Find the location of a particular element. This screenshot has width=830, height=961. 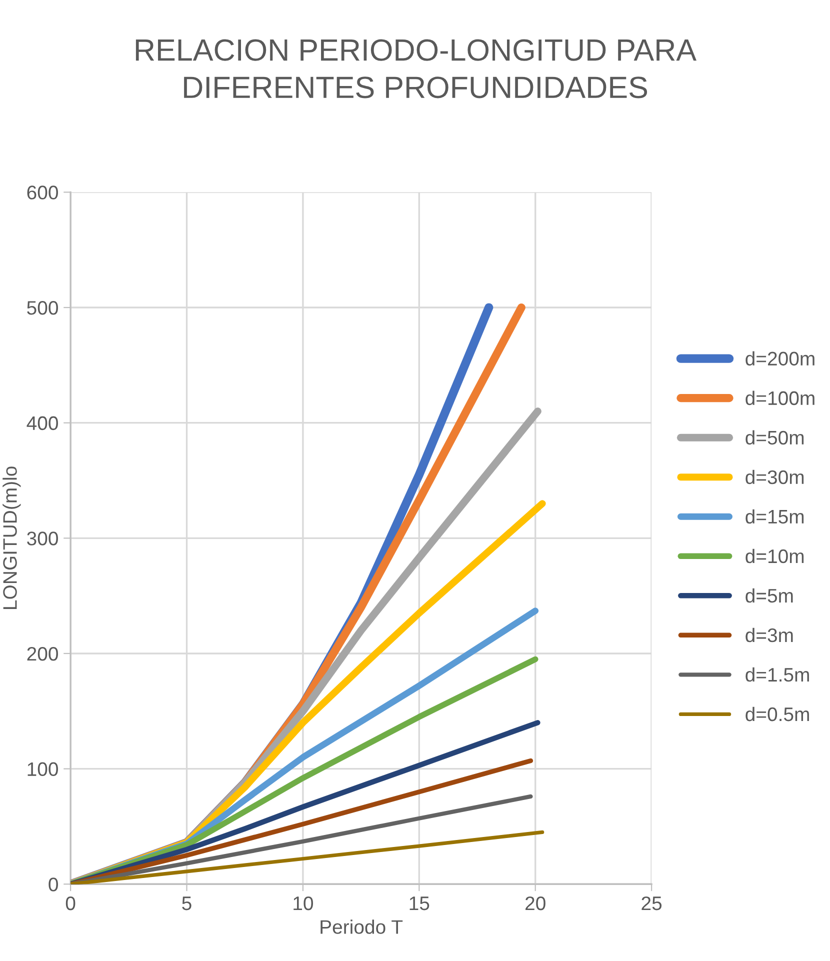

legend-label: d=0.5m is located at coordinates (777, 714).